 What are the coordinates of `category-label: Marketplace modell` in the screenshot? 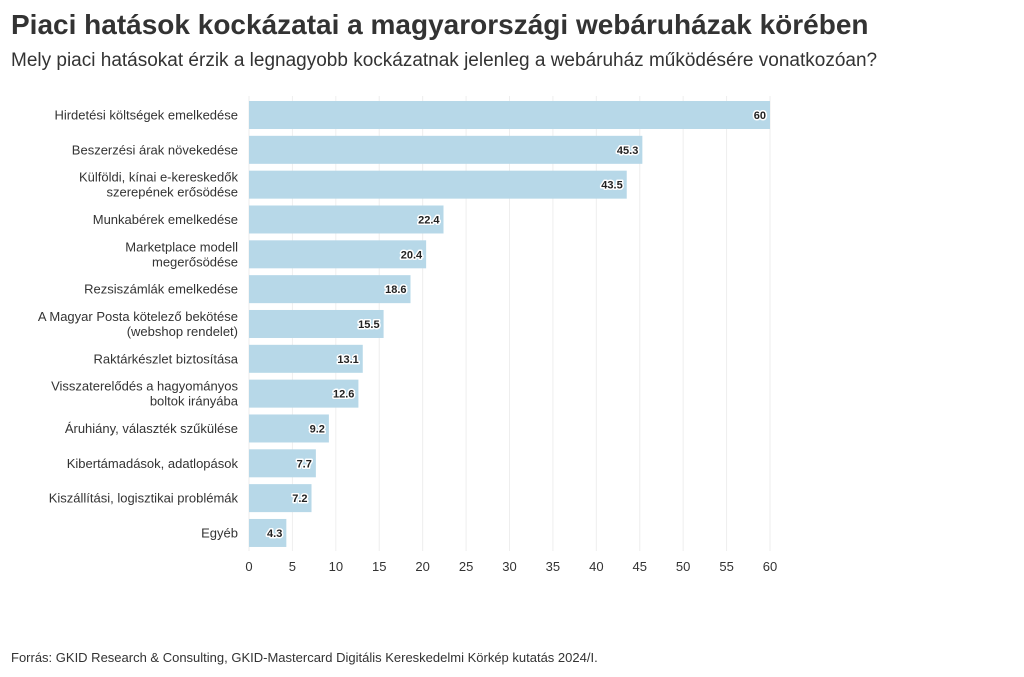 It's located at (181, 246).